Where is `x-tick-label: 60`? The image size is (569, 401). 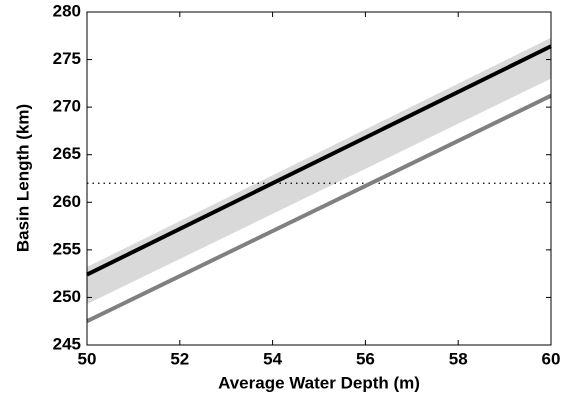 x-tick-label: 60 is located at coordinates (551, 358).